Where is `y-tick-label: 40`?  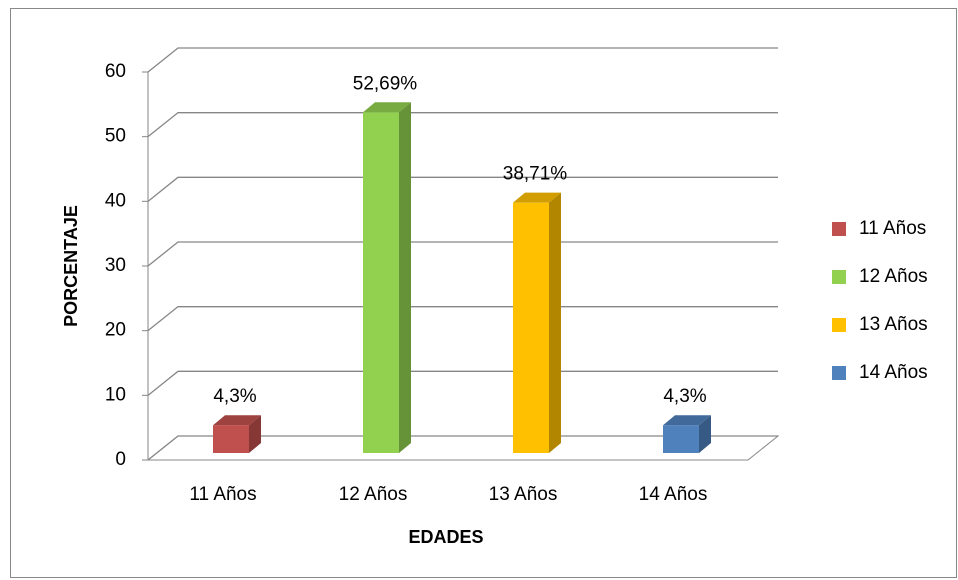
y-tick-label: 40 is located at coordinates (115, 200).